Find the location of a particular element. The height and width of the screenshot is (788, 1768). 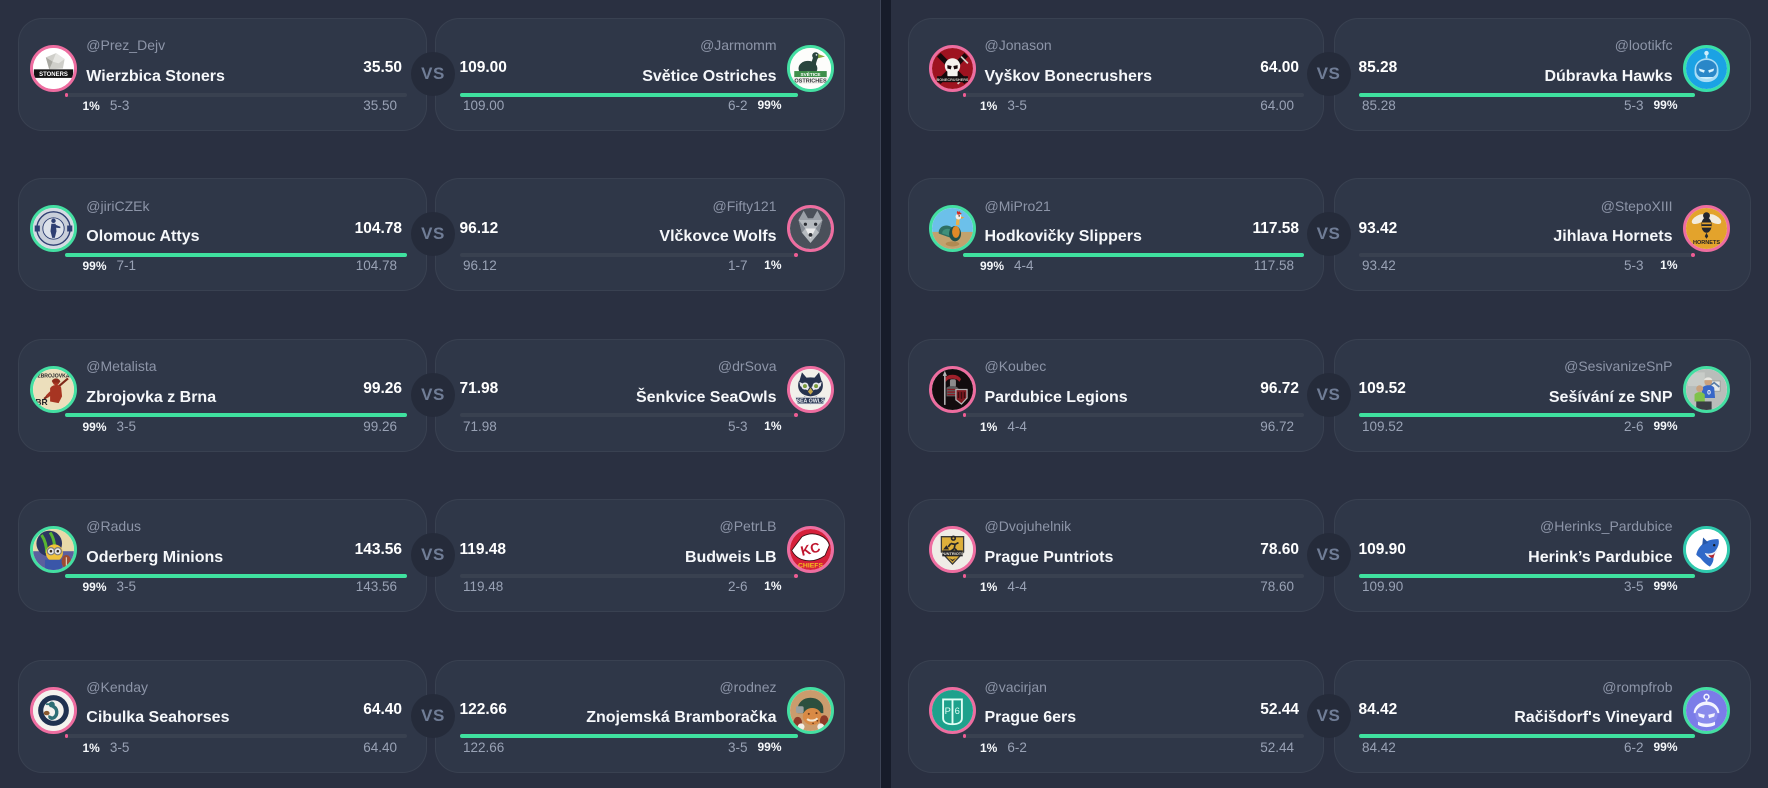

svg-text: HORNETS is located at coordinates (1706, 243).